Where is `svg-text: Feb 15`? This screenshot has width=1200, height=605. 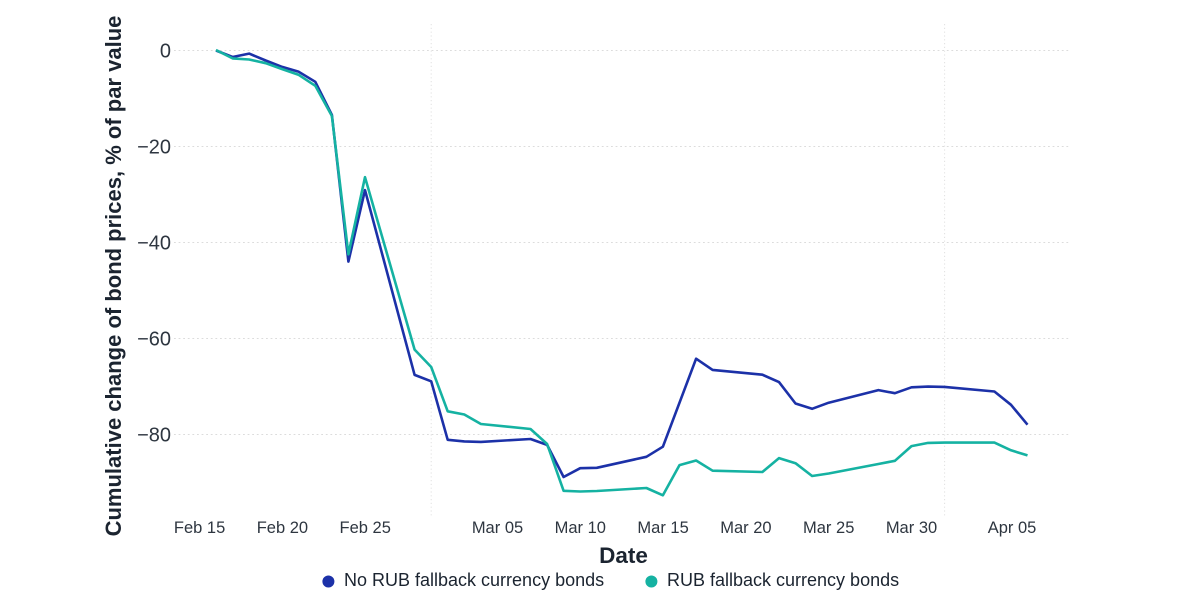
svg-text: Feb 15 is located at coordinates (199, 528).